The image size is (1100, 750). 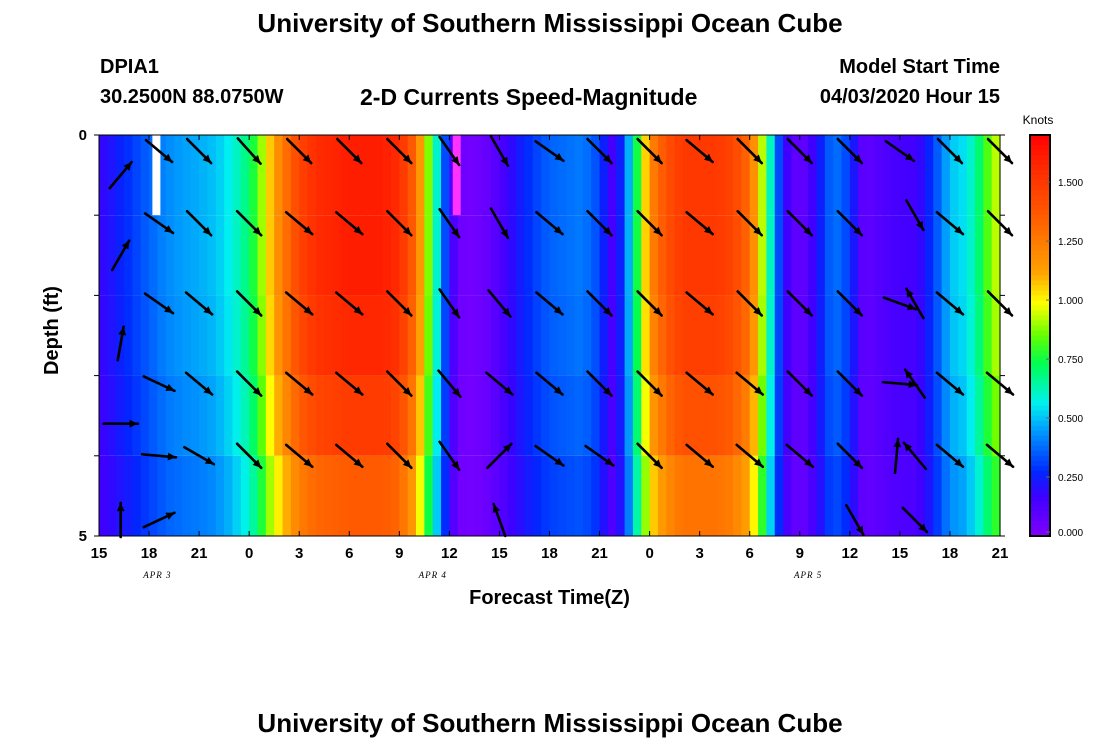 What do you see at coordinates (449, 553) in the screenshot?
I see `x-tick-label: 12` at bounding box center [449, 553].